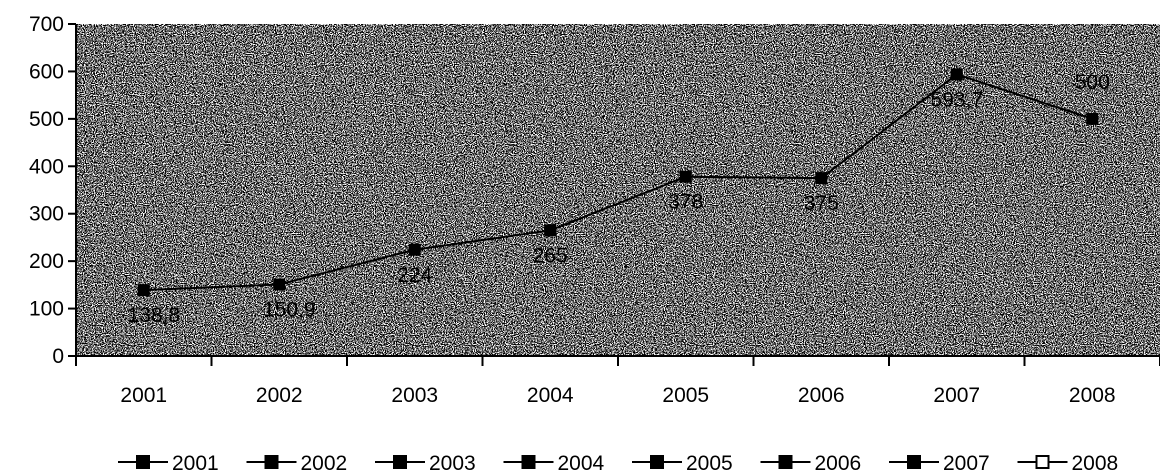  I want to click on y-tick-label: 100, so click(46, 309).